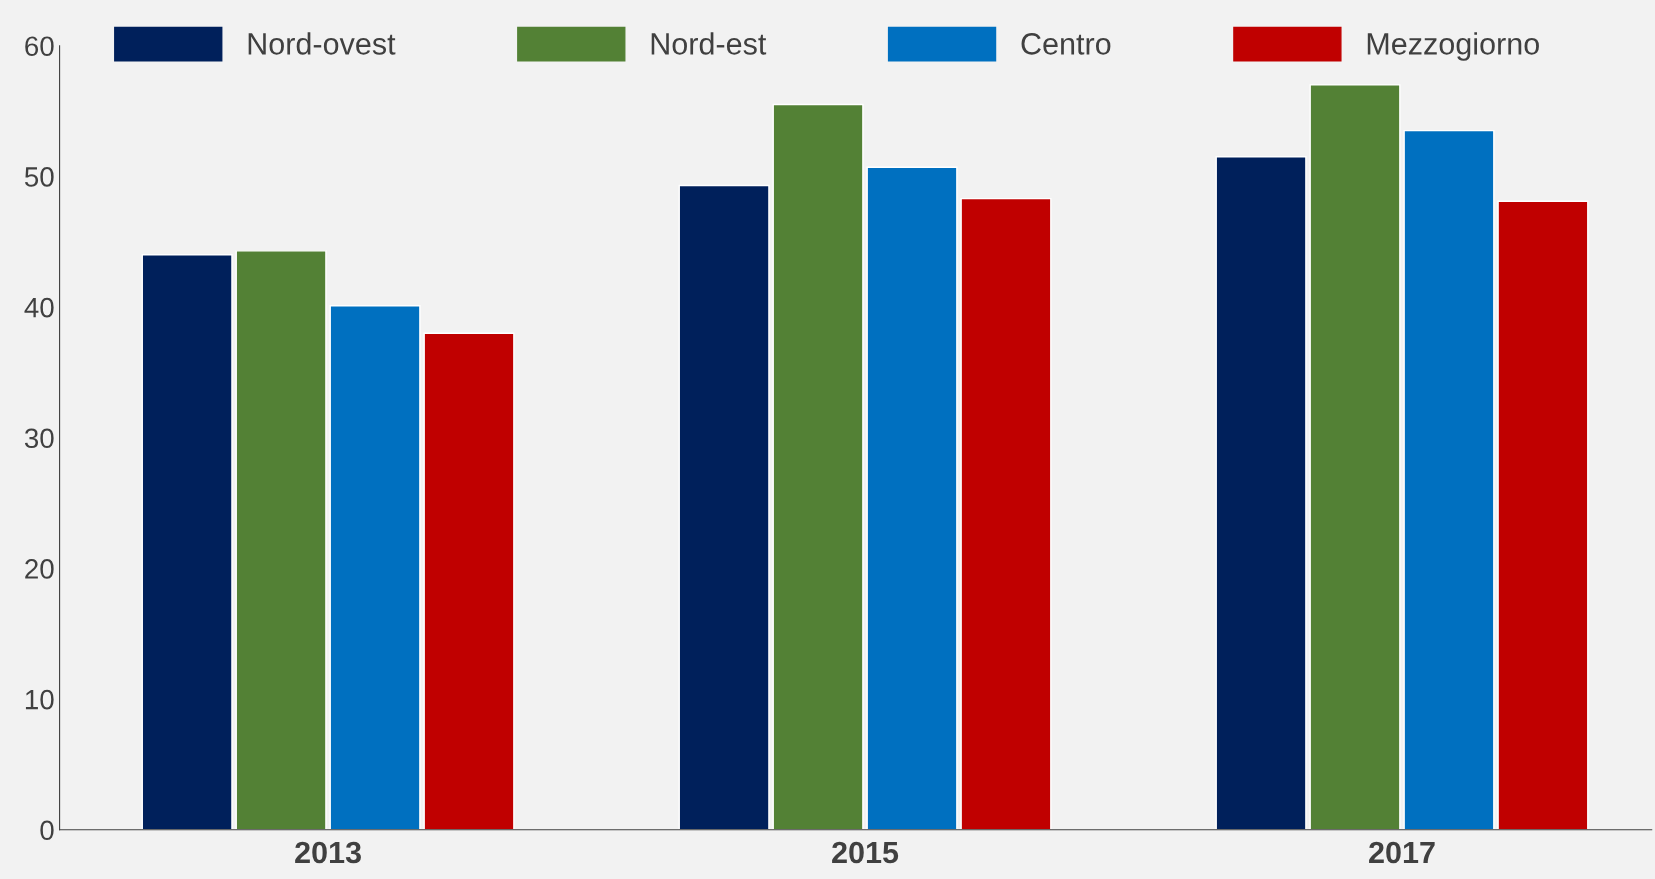 The image size is (1655, 879). Describe the element at coordinates (1066, 44) in the screenshot. I see `legend-label: Centro` at that location.